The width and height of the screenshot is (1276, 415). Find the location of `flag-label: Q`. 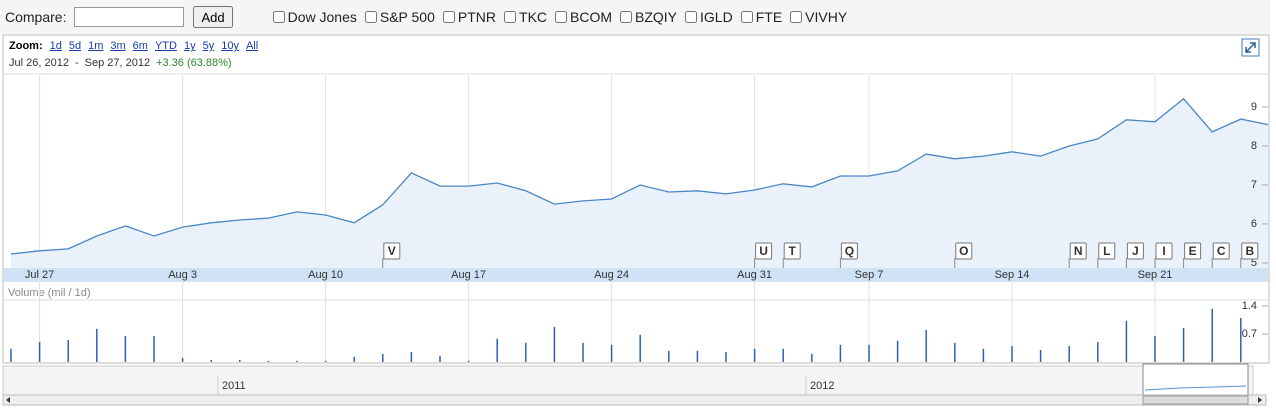

flag-label: Q is located at coordinates (849, 251).